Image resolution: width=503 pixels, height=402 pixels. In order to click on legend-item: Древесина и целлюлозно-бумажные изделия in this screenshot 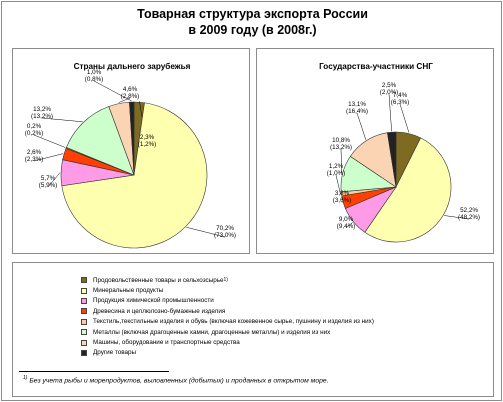, I will do `click(227, 311)`.